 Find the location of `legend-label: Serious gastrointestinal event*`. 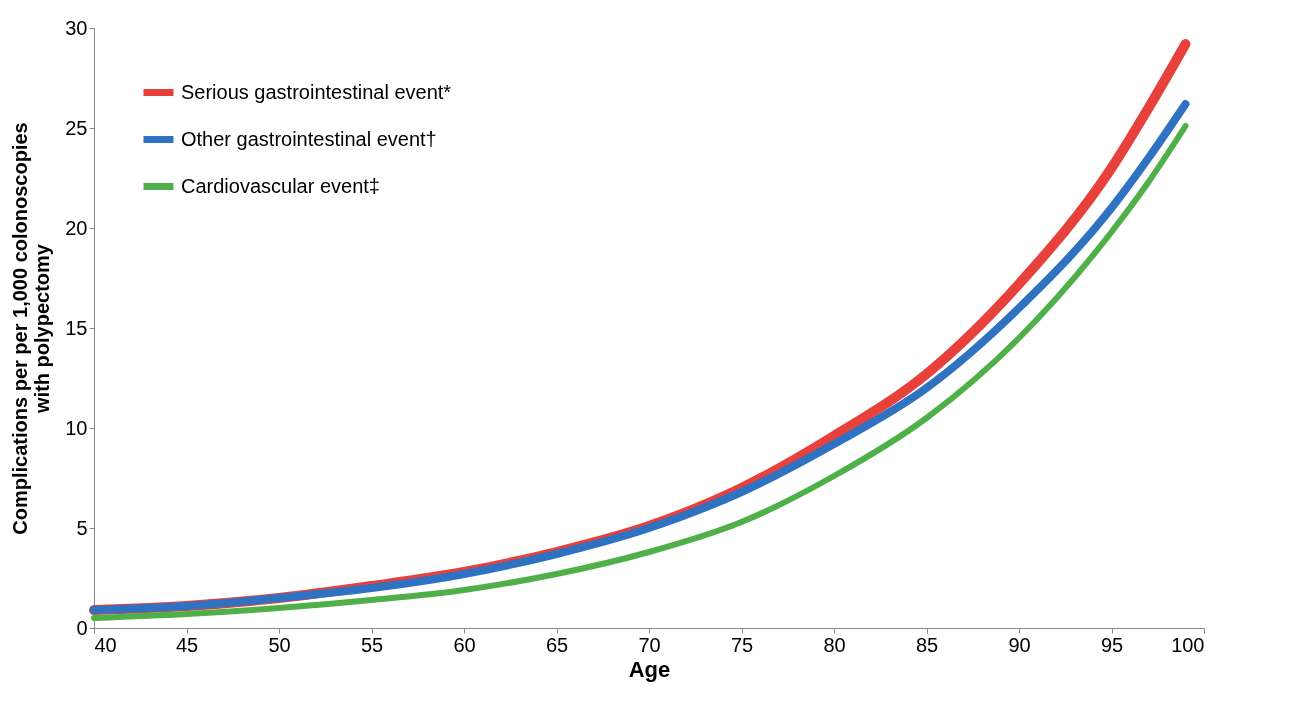

legend-label: Serious gastrointestinal event* is located at coordinates (316, 91).